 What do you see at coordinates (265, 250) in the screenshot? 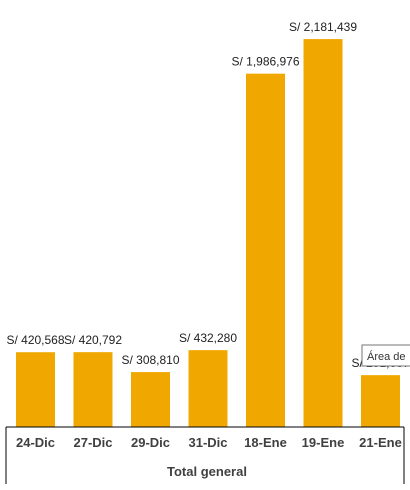
I see `bar-18-Ene` at bounding box center [265, 250].